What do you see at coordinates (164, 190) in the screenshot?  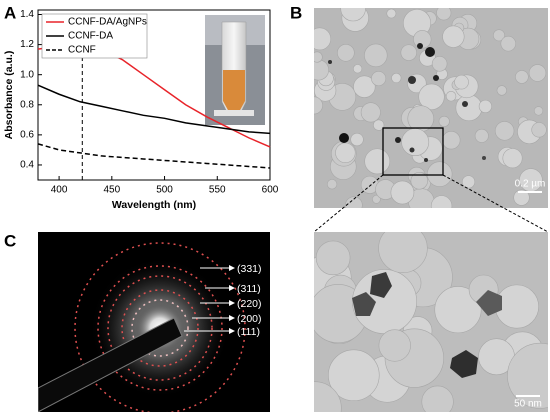 I see `x-tick-label: 500` at bounding box center [164, 190].